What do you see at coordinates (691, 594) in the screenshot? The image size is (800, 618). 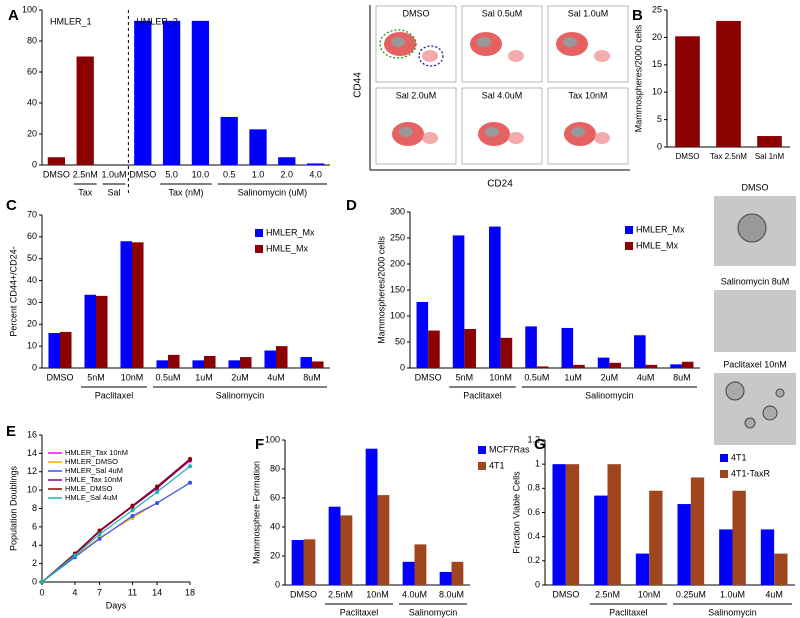 I see `x-tick-label: 0.25uM` at bounding box center [691, 594].